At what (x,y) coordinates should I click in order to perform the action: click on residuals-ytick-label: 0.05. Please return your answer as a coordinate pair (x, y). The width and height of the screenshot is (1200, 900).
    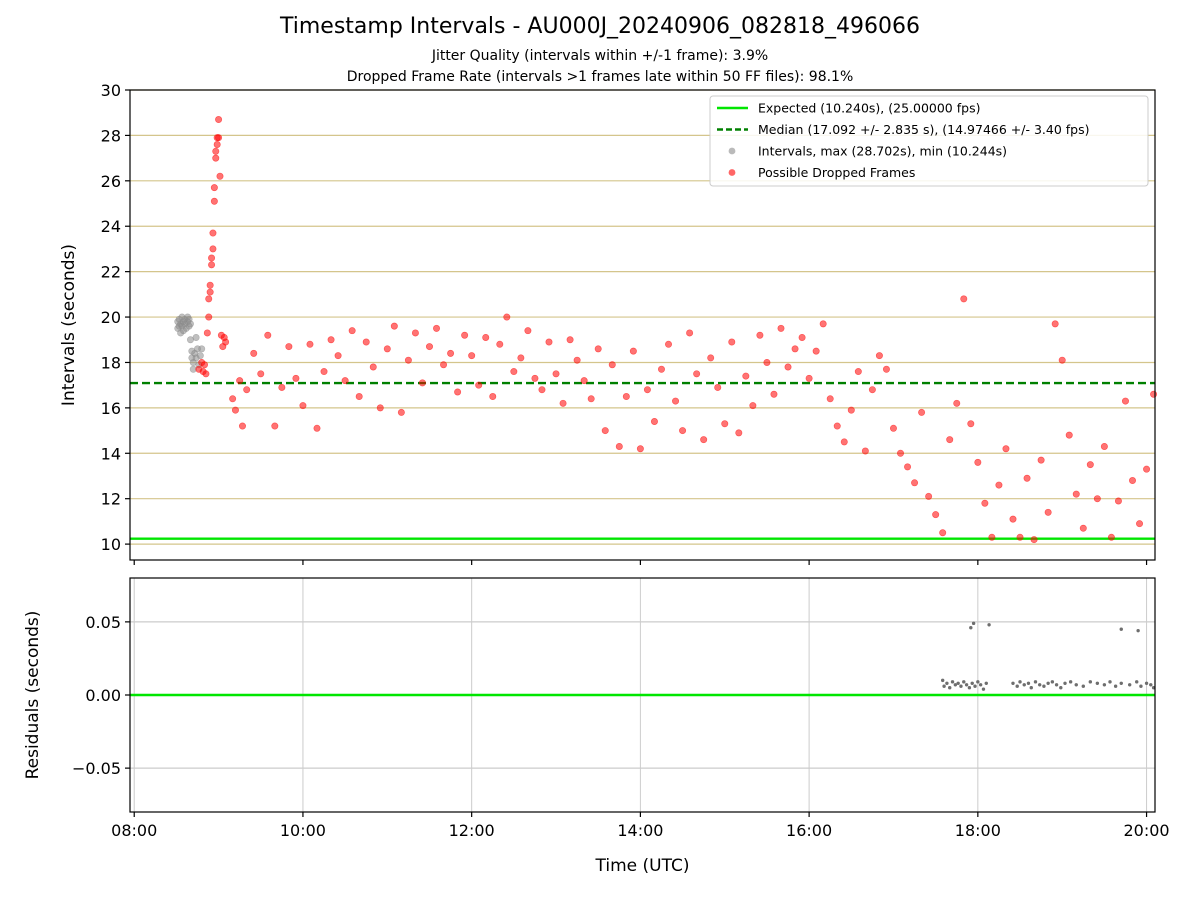
    Looking at the image, I should click on (103, 622).